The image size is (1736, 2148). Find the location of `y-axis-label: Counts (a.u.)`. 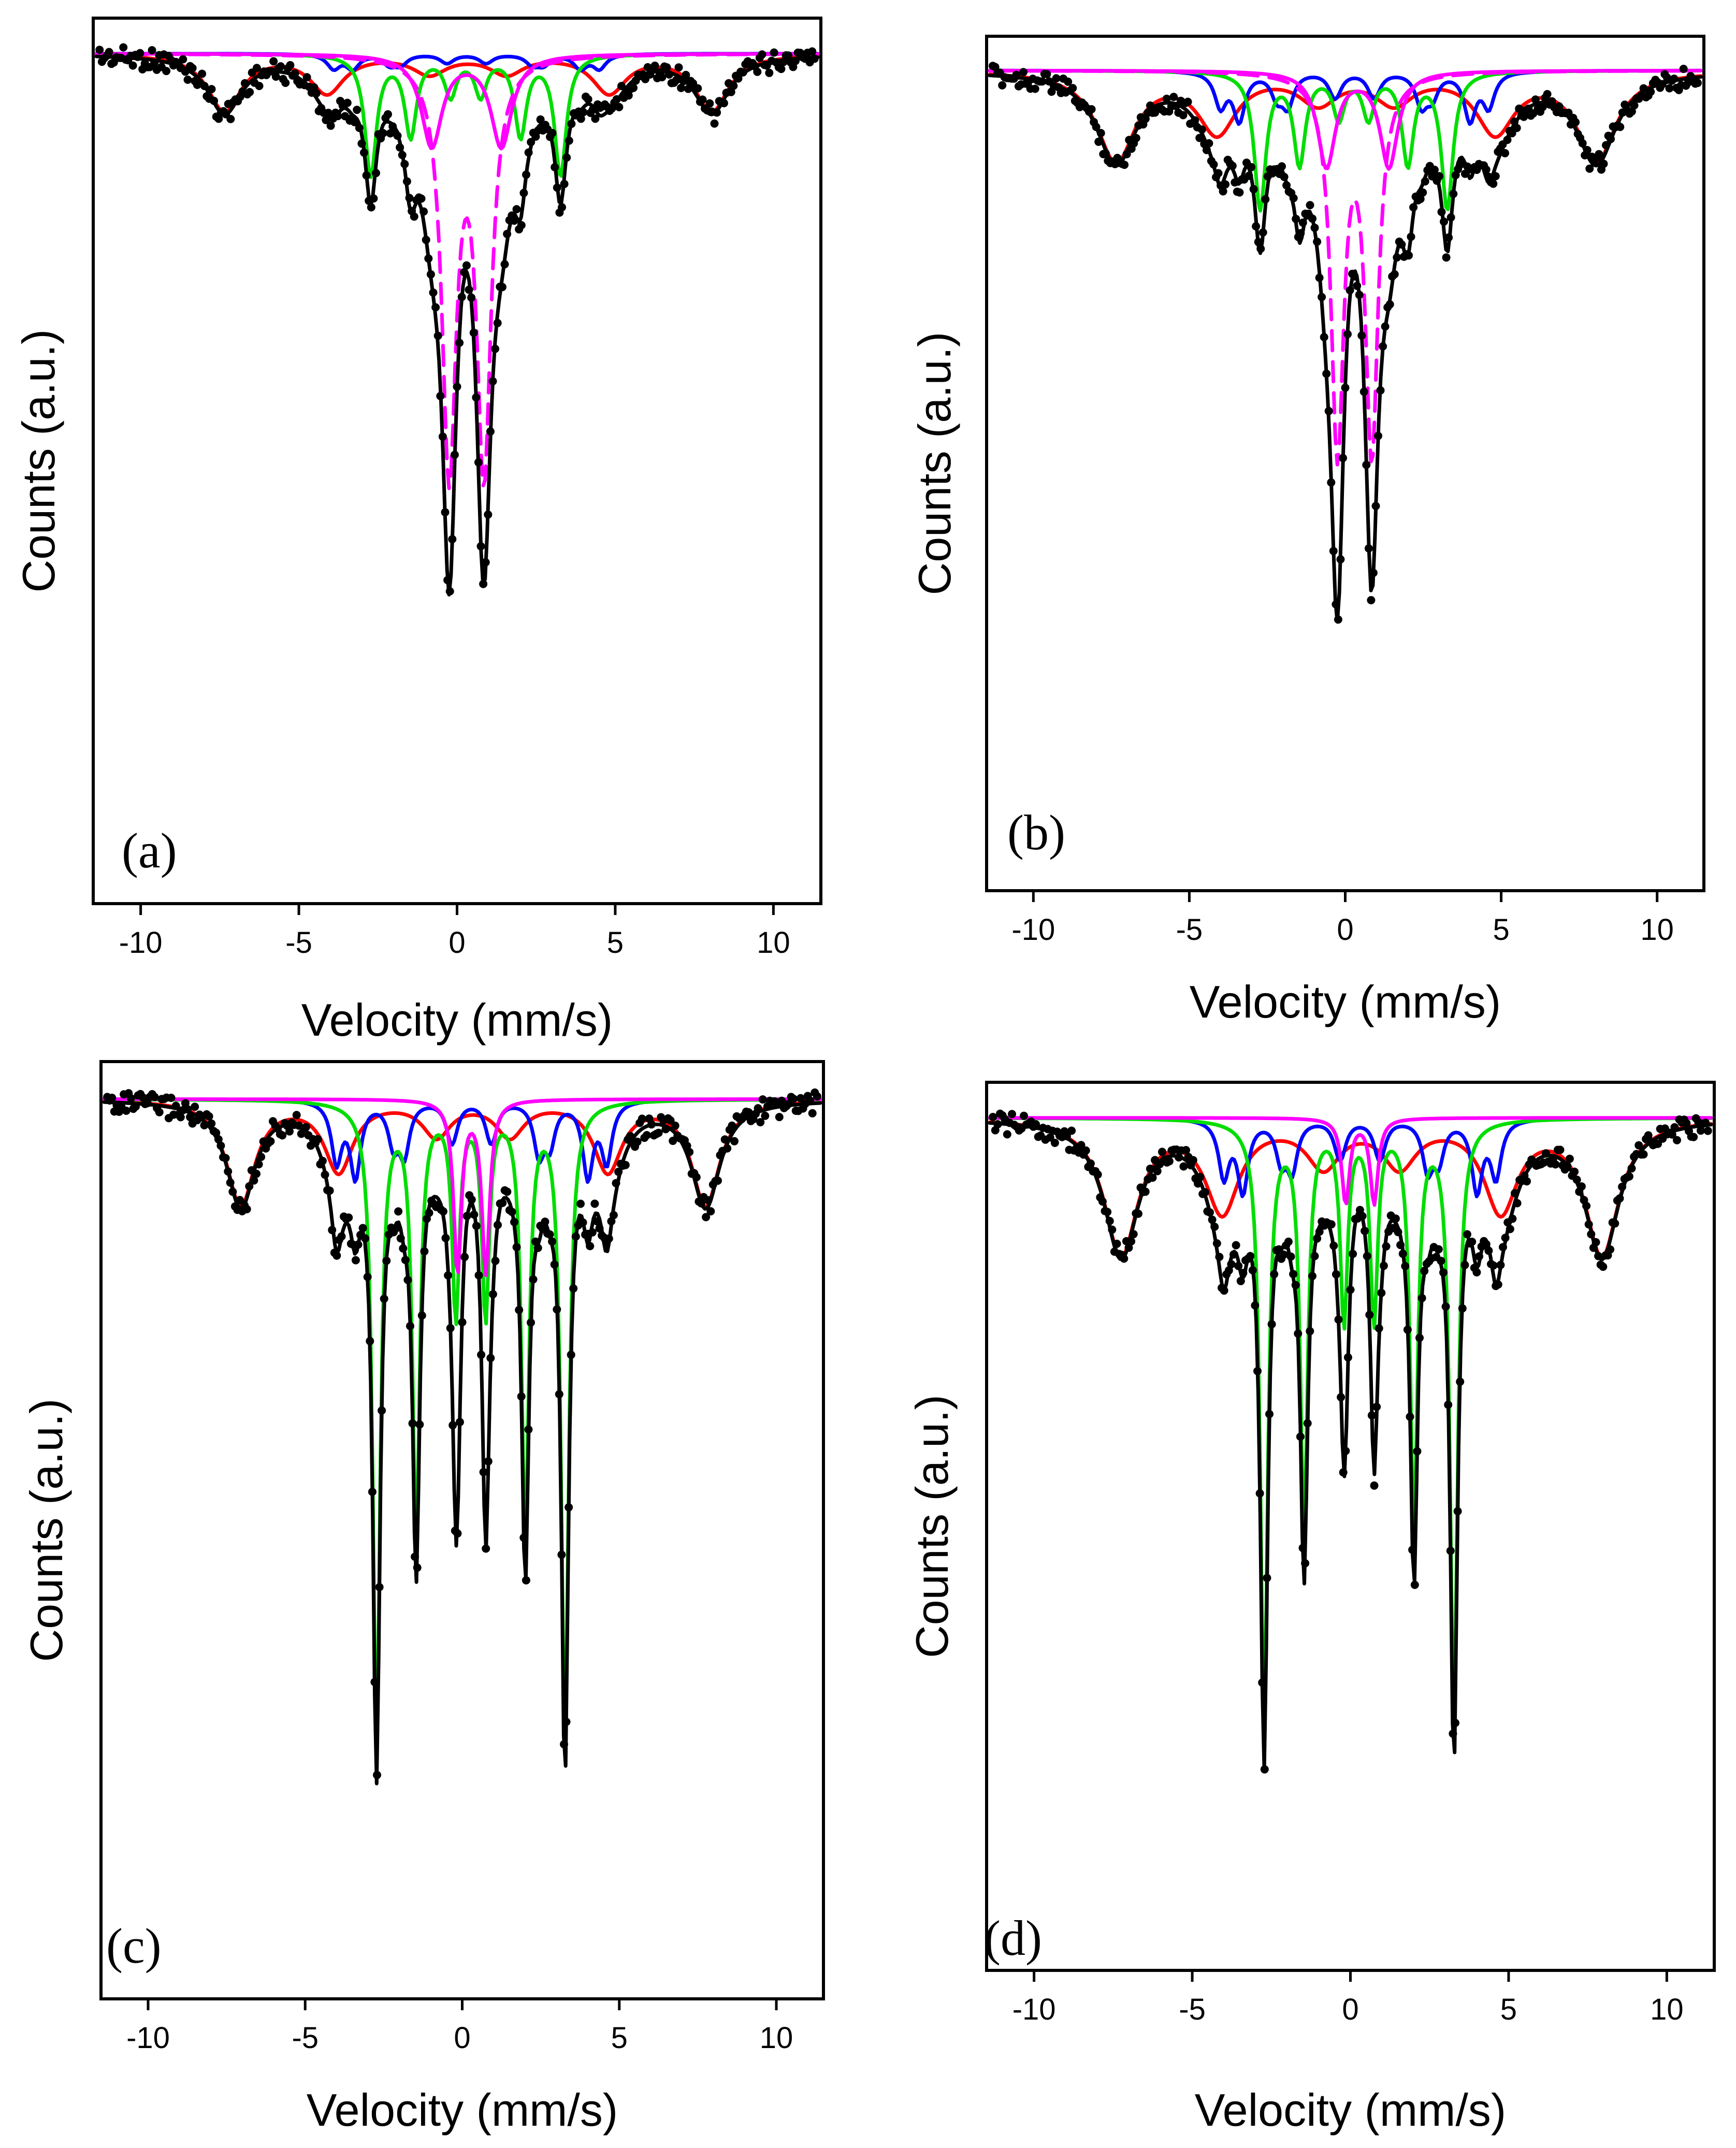

y-axis-label: Counts (a.u.) is located at coordinates (46, 1530).